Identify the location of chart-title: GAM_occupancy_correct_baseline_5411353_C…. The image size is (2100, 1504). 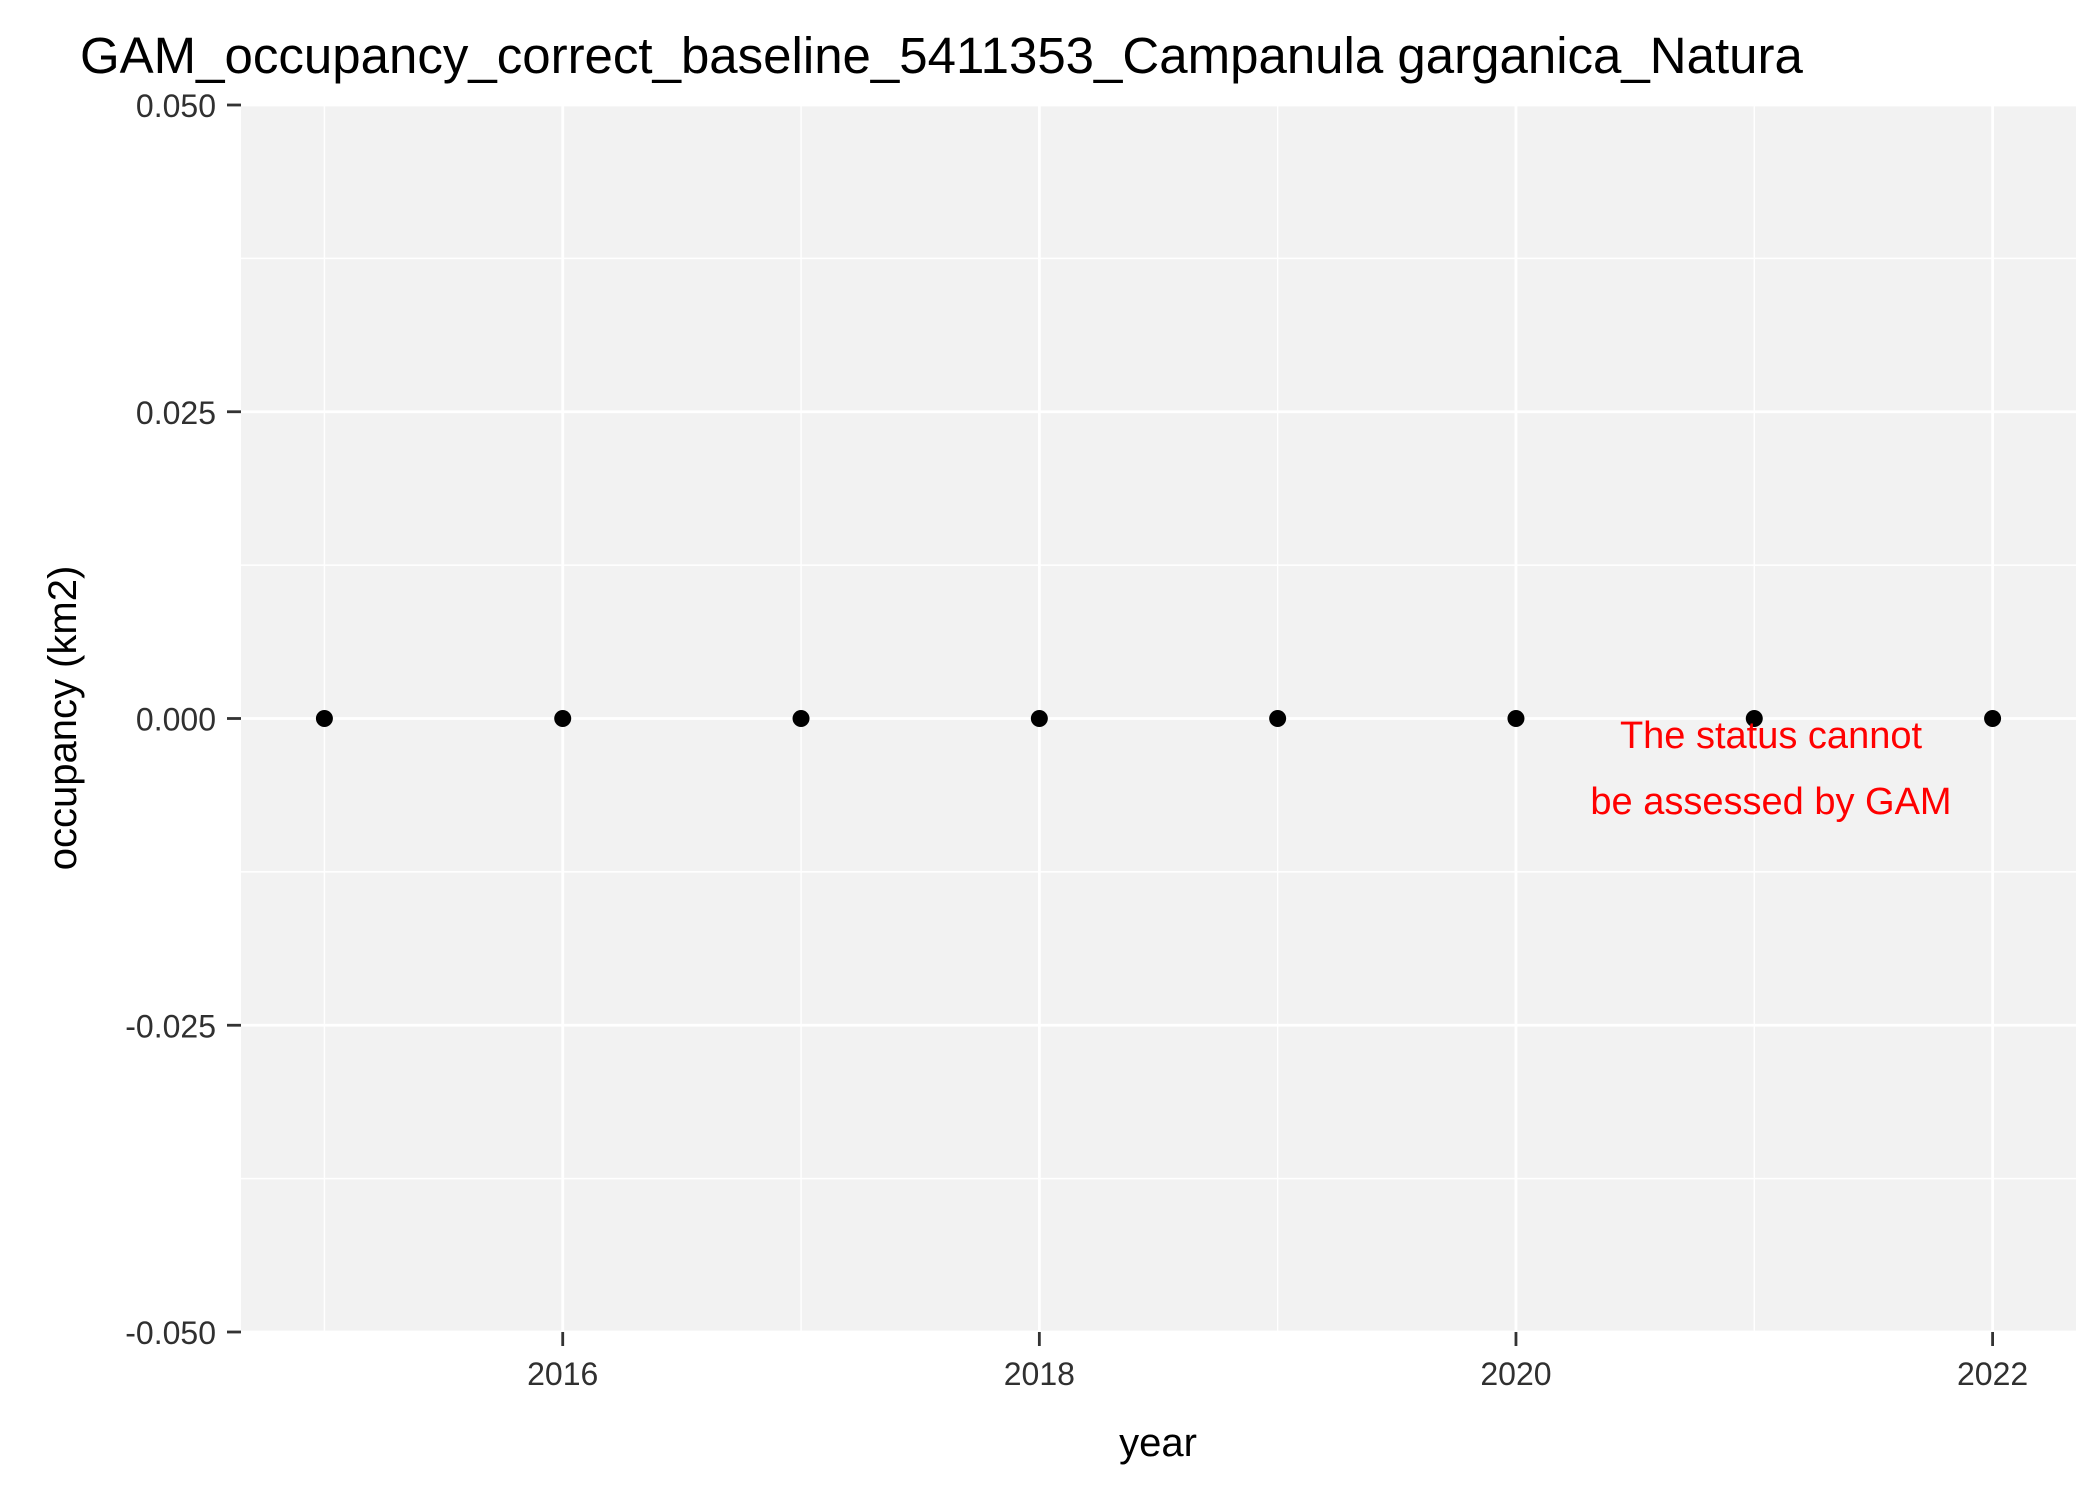
(941, 55).